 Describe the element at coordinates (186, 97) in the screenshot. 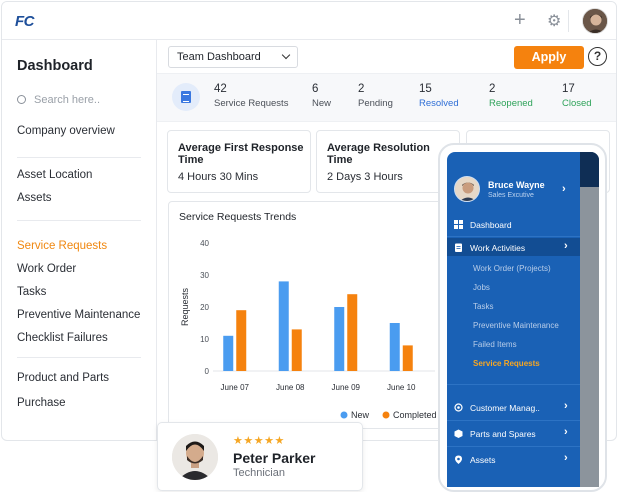

I see `document-icon` at that location.